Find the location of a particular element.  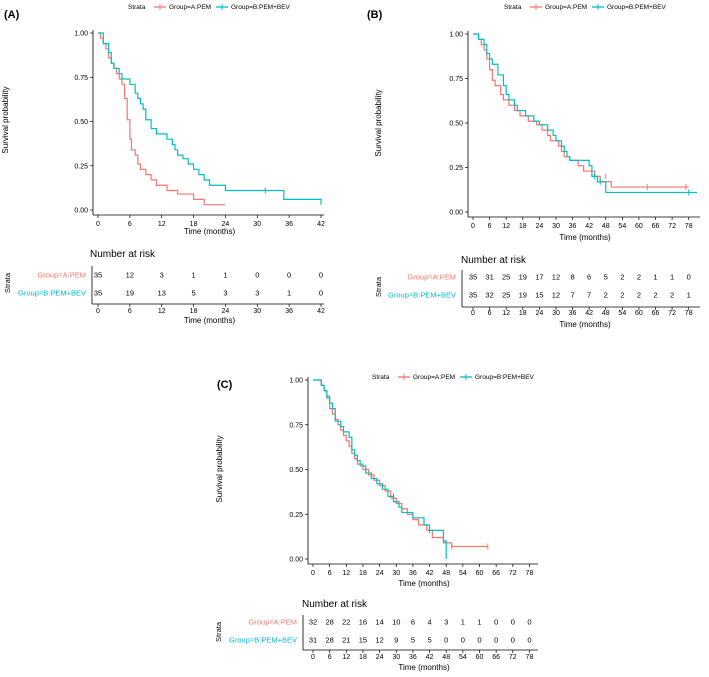

y-tick-label: 0.50 is located at coordinates (296, 470).